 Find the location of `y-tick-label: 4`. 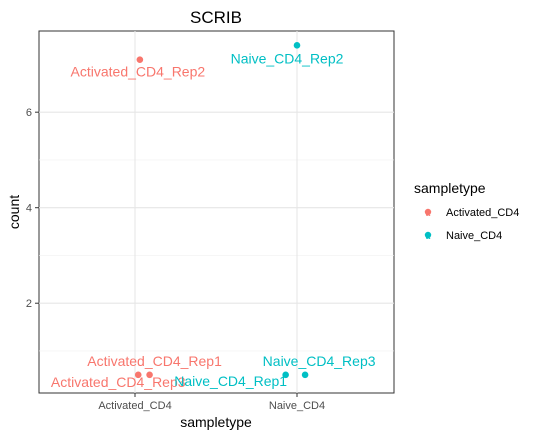

y-tick-label: 4 is located at coordinates (29, 209).